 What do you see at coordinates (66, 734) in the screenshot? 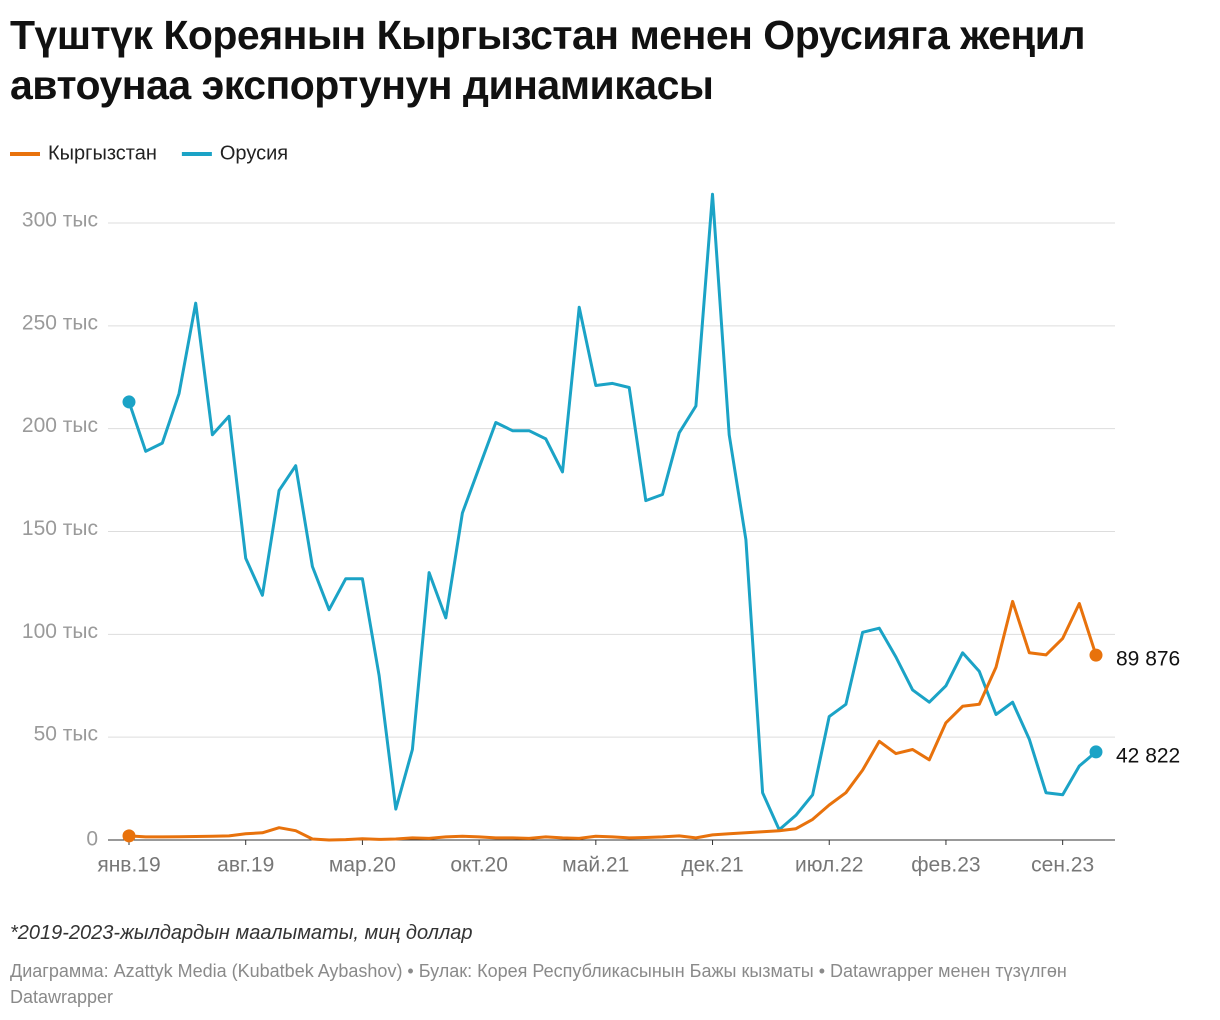
I see `y-tick-label: 50 тыс` at bounding box center [66, 734].